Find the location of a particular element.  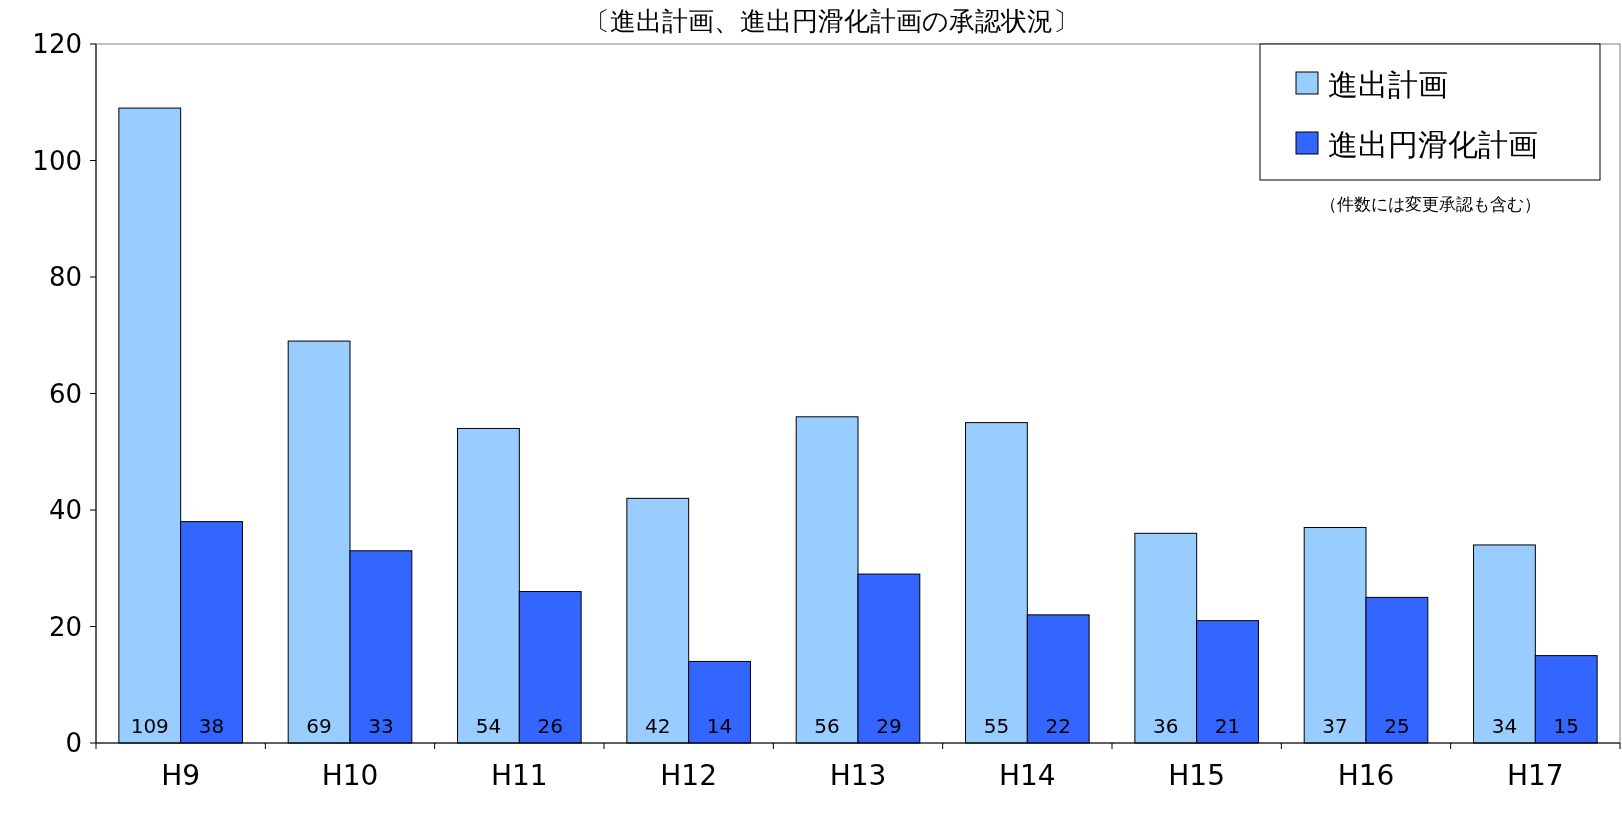

y-tick-label: 80 is located at coordinates (65, 277).